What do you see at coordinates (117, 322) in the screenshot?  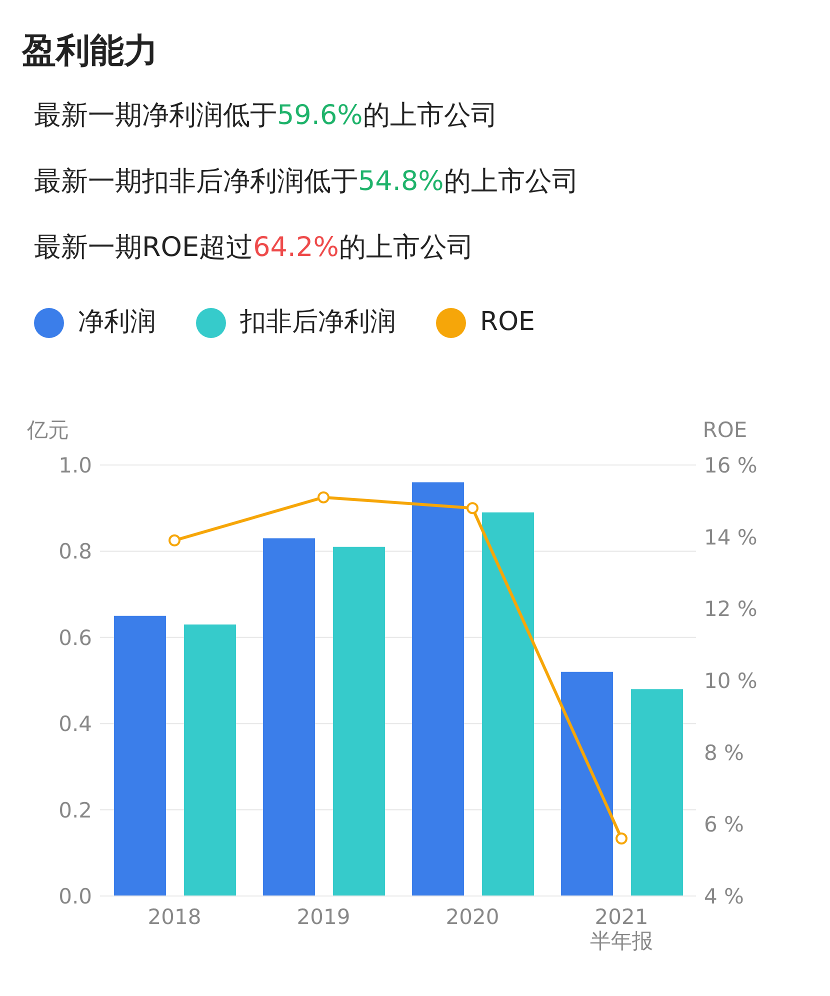 I see `legend-label: 净利润` at bounding box center [117, 322].